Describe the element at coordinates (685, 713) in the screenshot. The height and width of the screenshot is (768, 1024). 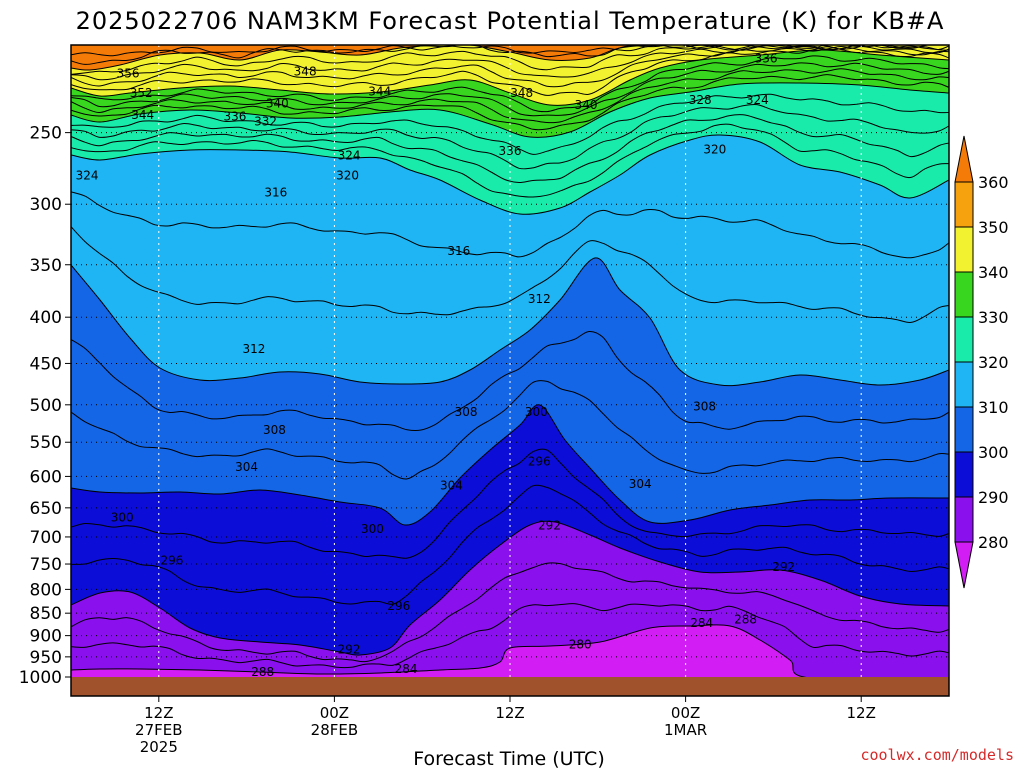
I see `x-tick-label: 00Z` at that location.